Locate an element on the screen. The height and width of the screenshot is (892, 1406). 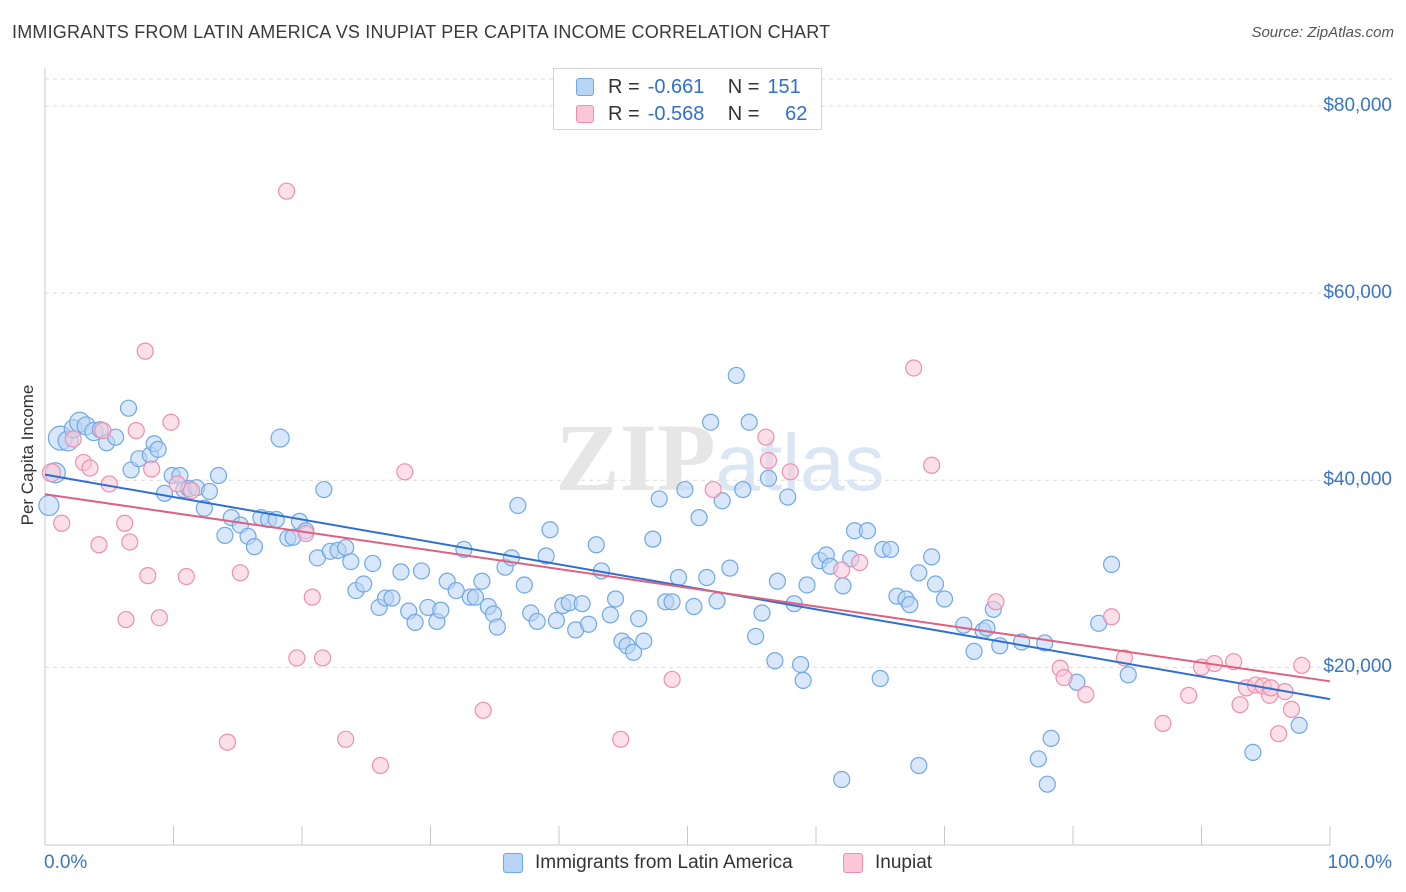
r-value: -0.568 is located at coordinates (676, 113).